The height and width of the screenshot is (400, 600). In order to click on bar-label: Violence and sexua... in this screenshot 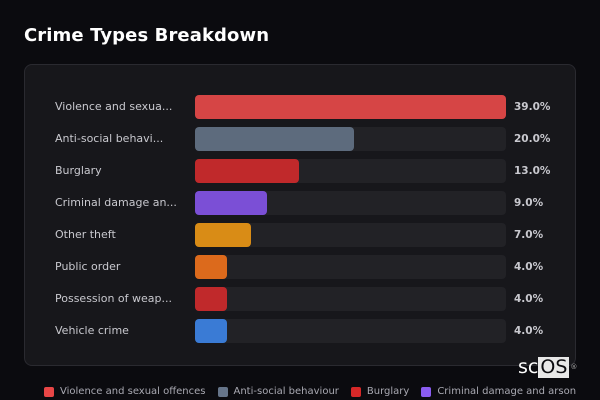, I will do `click(114, 106)`.